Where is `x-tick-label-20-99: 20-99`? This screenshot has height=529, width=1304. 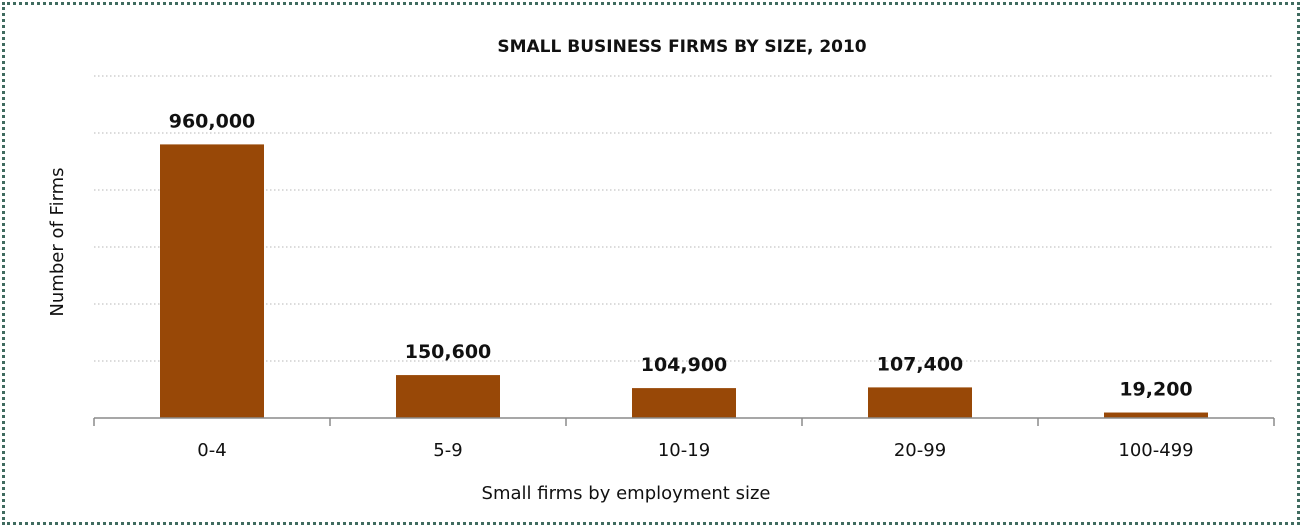
x-tick-label-20-99: 20-99 is located at coordinates (920, 450).